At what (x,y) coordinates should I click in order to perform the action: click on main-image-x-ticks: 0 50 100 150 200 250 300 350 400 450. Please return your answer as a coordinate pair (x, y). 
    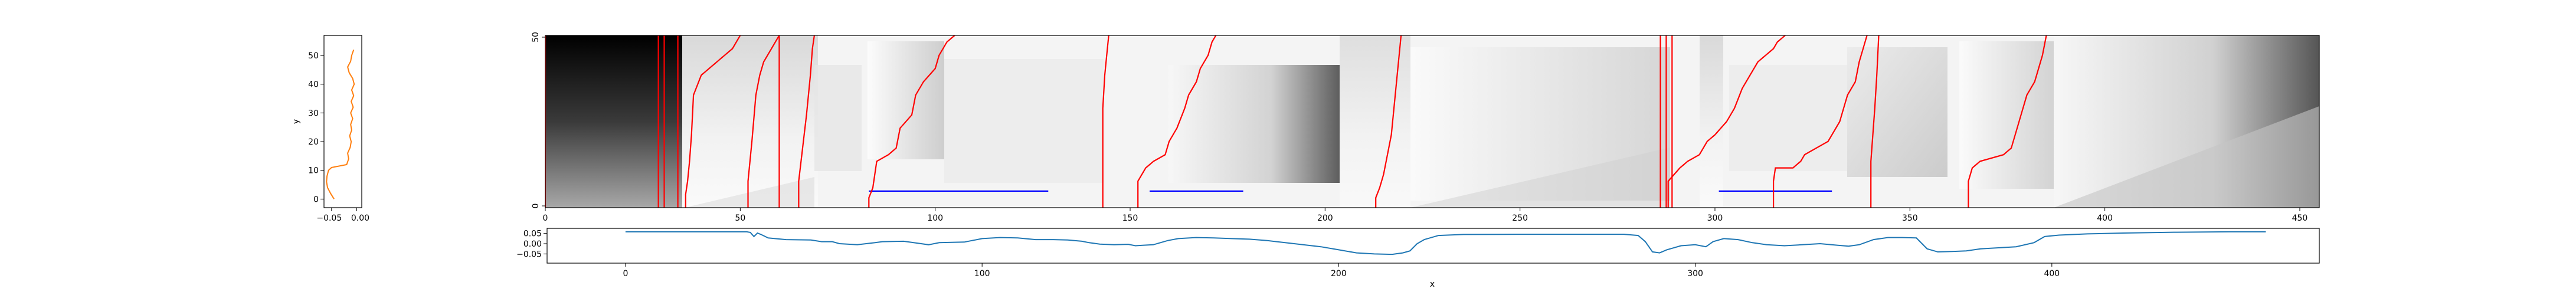
    Looking at the image, I should click on (1425, 215).